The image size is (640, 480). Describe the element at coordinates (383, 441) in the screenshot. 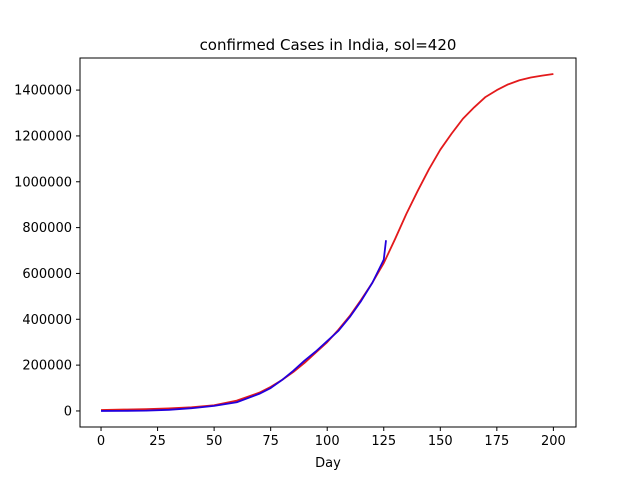

I see `x-tick-label: 125` at that location.